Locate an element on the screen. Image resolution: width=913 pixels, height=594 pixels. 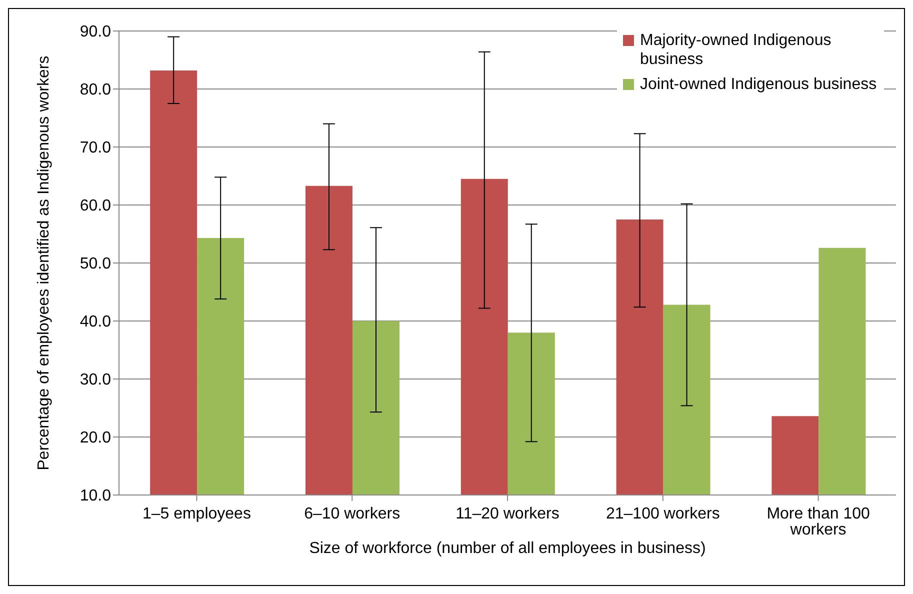
x-tick-label: More than 100 workers is located at coordinates (818, 521).